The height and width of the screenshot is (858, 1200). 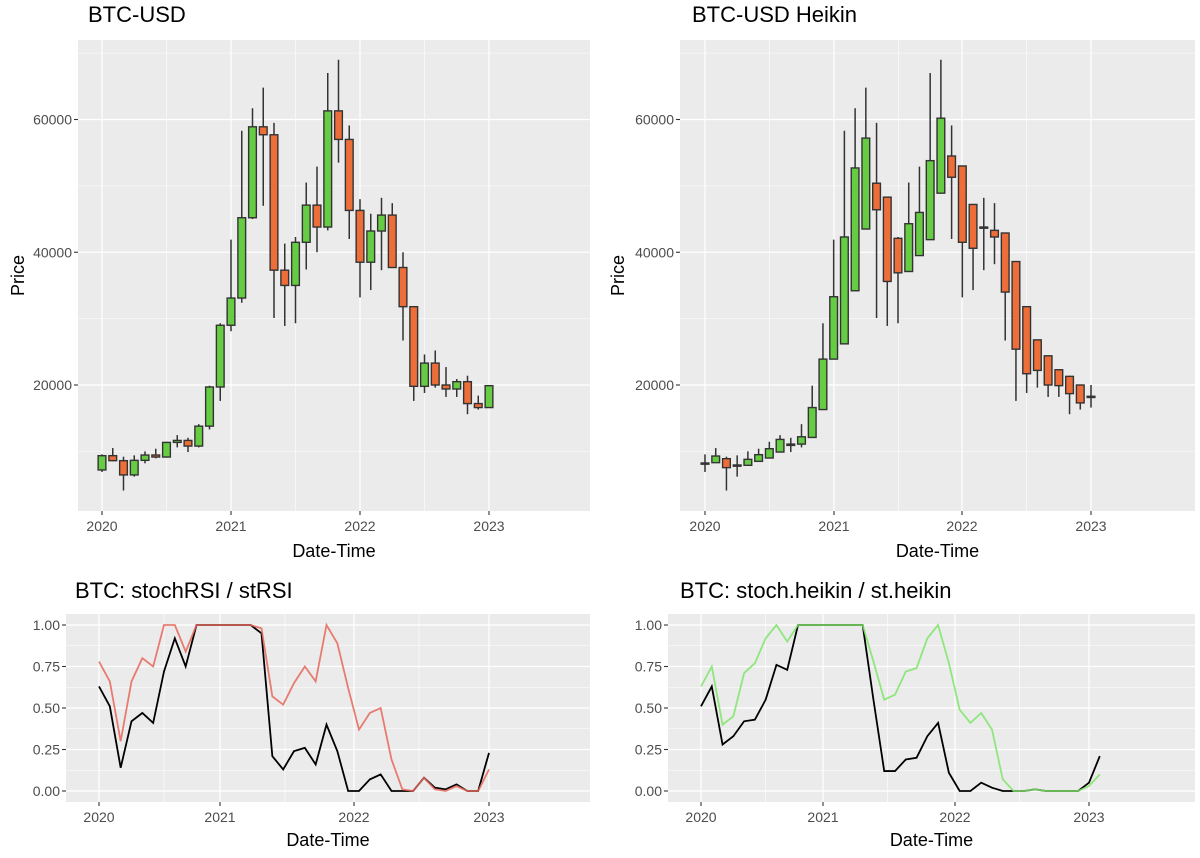 I want to click on chart-title-btc-usd-heikin: BTC-USD Heikin, so click(x=775, y=14).